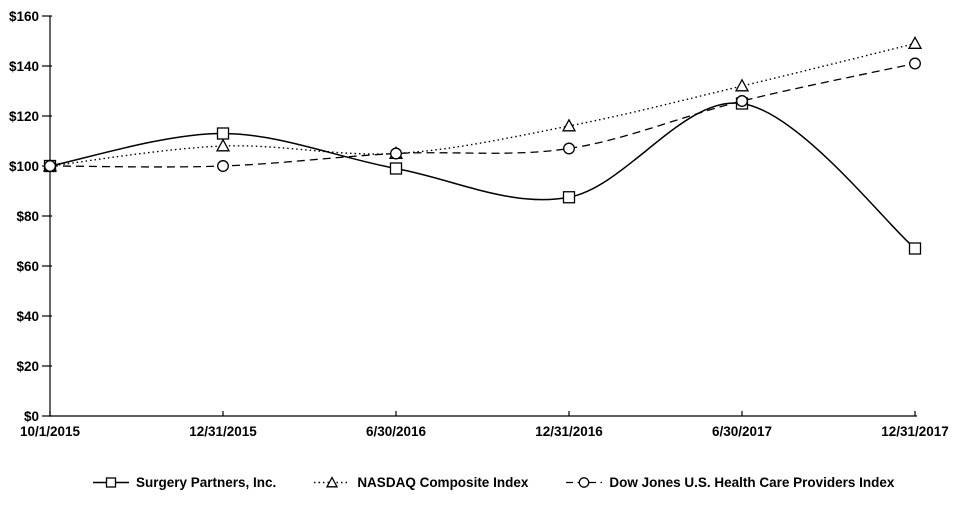  I want to click on y-axis-tick-label: $0, so click(31, 416).